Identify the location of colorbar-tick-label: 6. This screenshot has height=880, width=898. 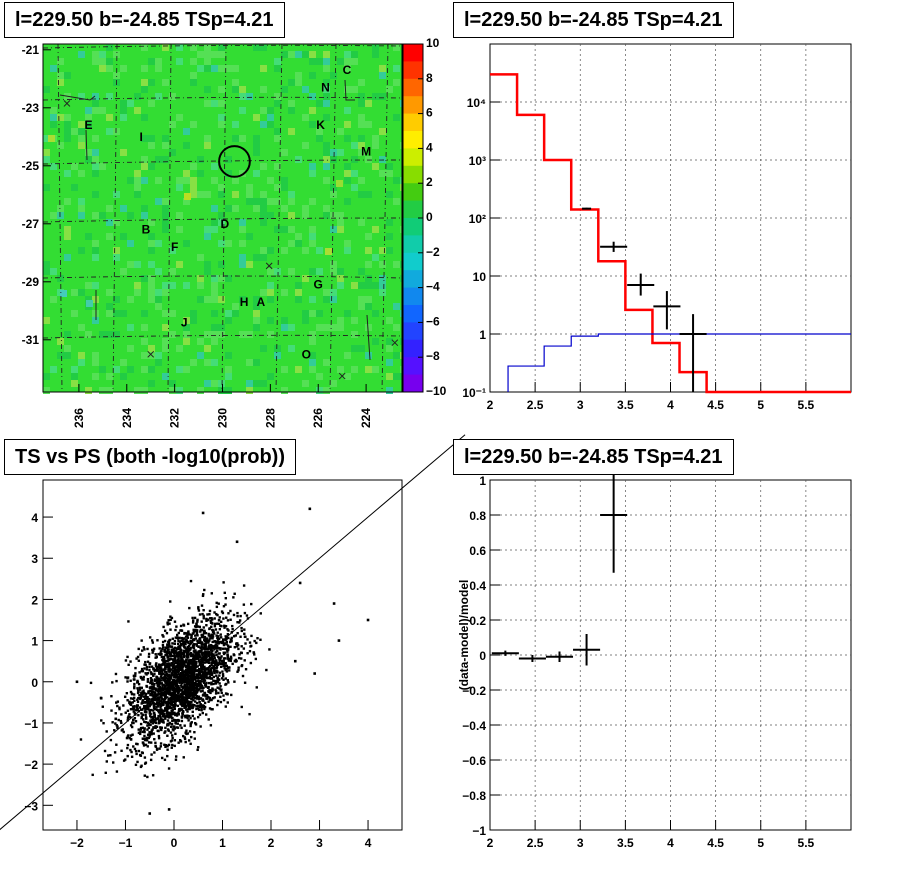
(429, 113).